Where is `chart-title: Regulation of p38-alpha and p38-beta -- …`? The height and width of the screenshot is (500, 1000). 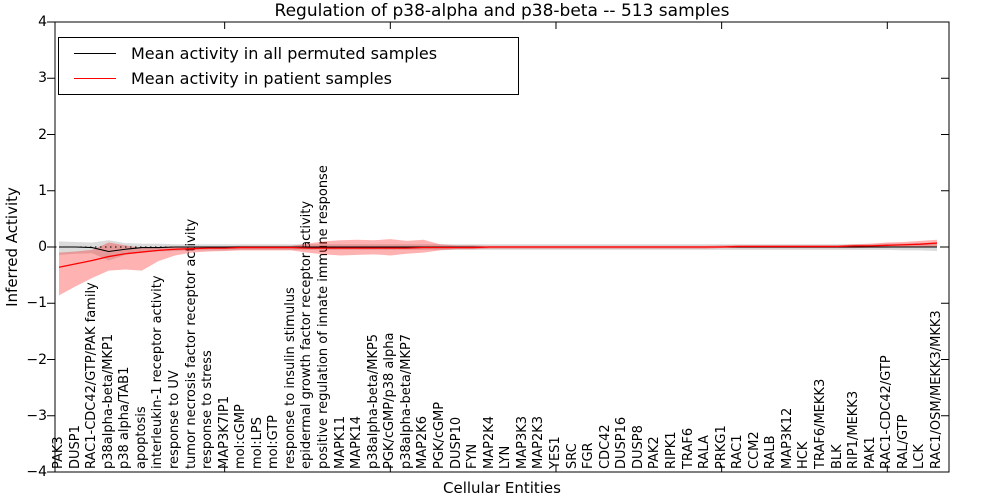
chart-title: Regulation of p38-alpha and p38-beta -- … is located at coordinates (502, 11).